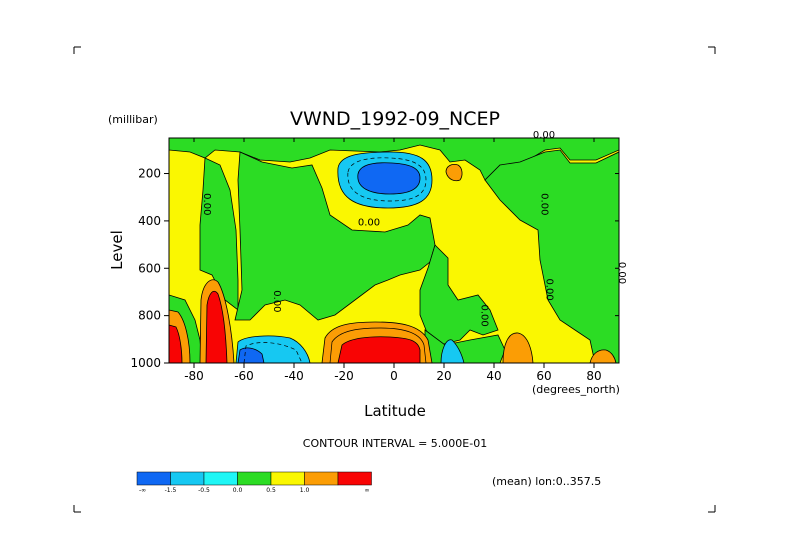 The image size is (789, 558). What do you see at coordinates (171, 490) in the screenshot?
I see `legend-label: -1.5` at bounding box center [171, 490].